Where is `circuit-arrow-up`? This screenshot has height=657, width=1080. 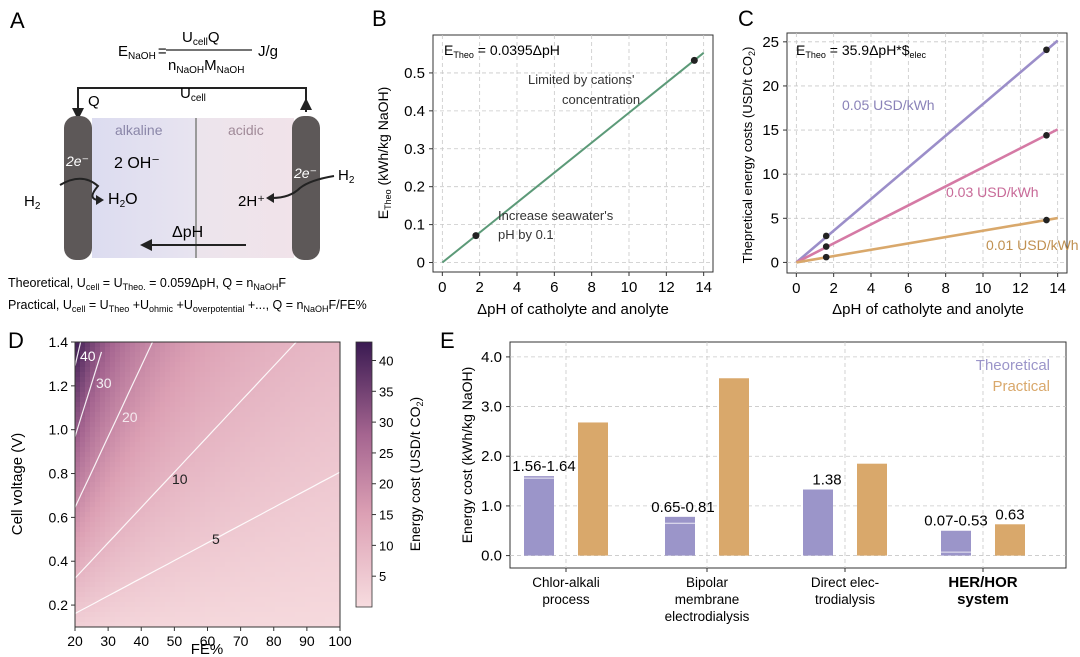
circuit-arrow-up is located at coordinates (306, 104).